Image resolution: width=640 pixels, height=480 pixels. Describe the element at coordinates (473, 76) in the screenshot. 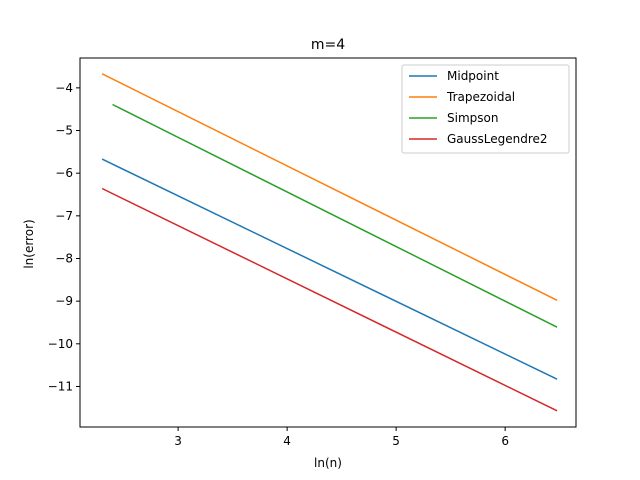

I see `legend-label-midpoint: Midpoint` at that location.